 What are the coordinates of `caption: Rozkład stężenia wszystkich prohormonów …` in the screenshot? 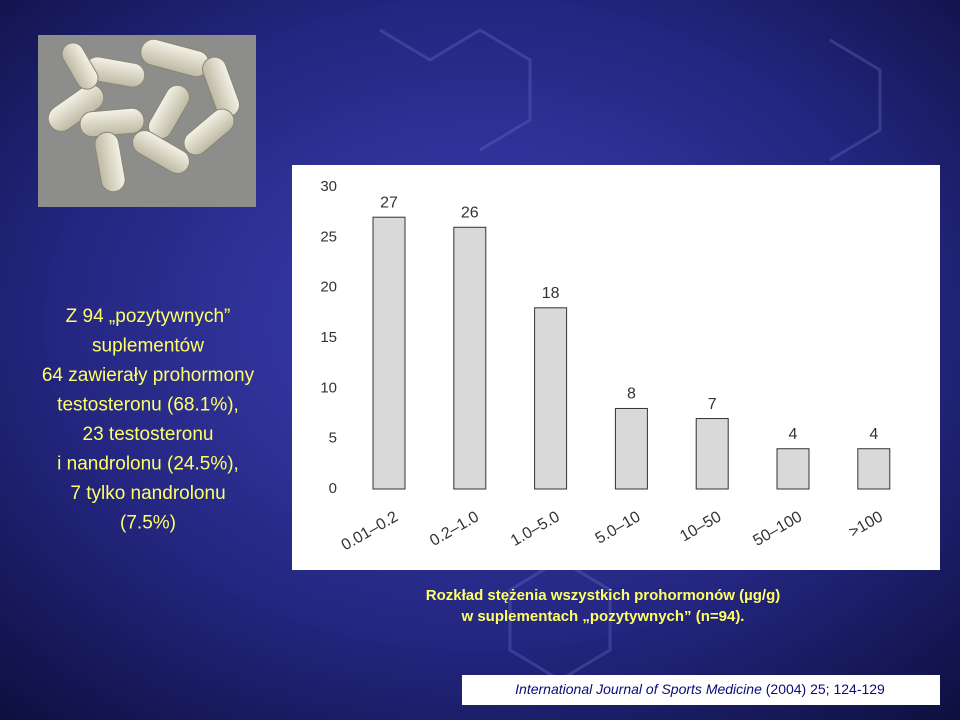 It's located at (603, 606).